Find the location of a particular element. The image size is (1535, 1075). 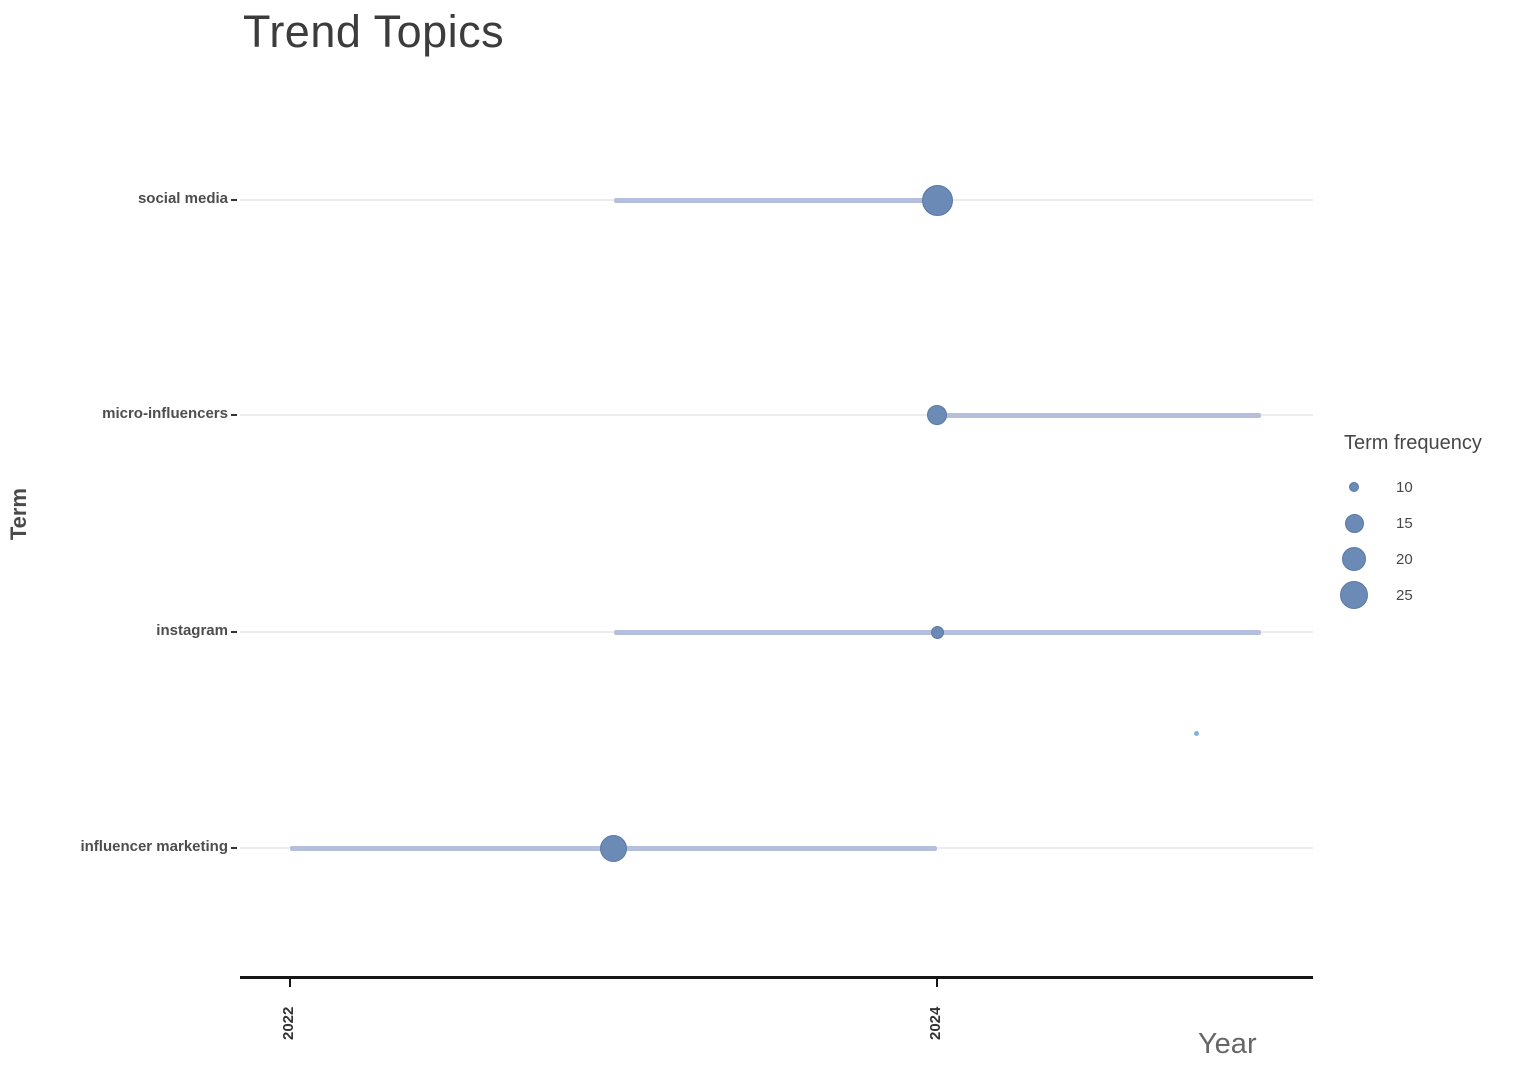

legend: Term frequency 10 15 20 25 is located at coordinates (1436, 522).